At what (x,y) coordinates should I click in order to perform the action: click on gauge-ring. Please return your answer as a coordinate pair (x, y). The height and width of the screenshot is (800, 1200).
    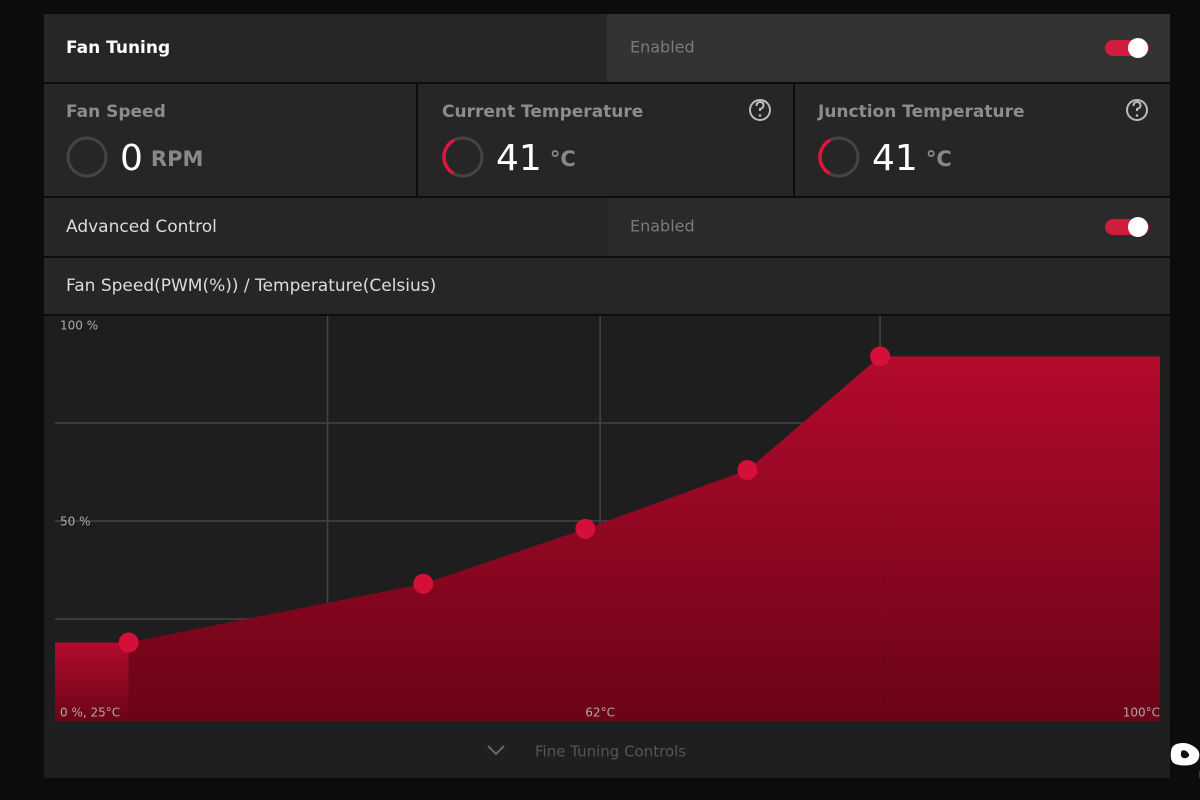
    Looking at the image, I should click on (87, 157).